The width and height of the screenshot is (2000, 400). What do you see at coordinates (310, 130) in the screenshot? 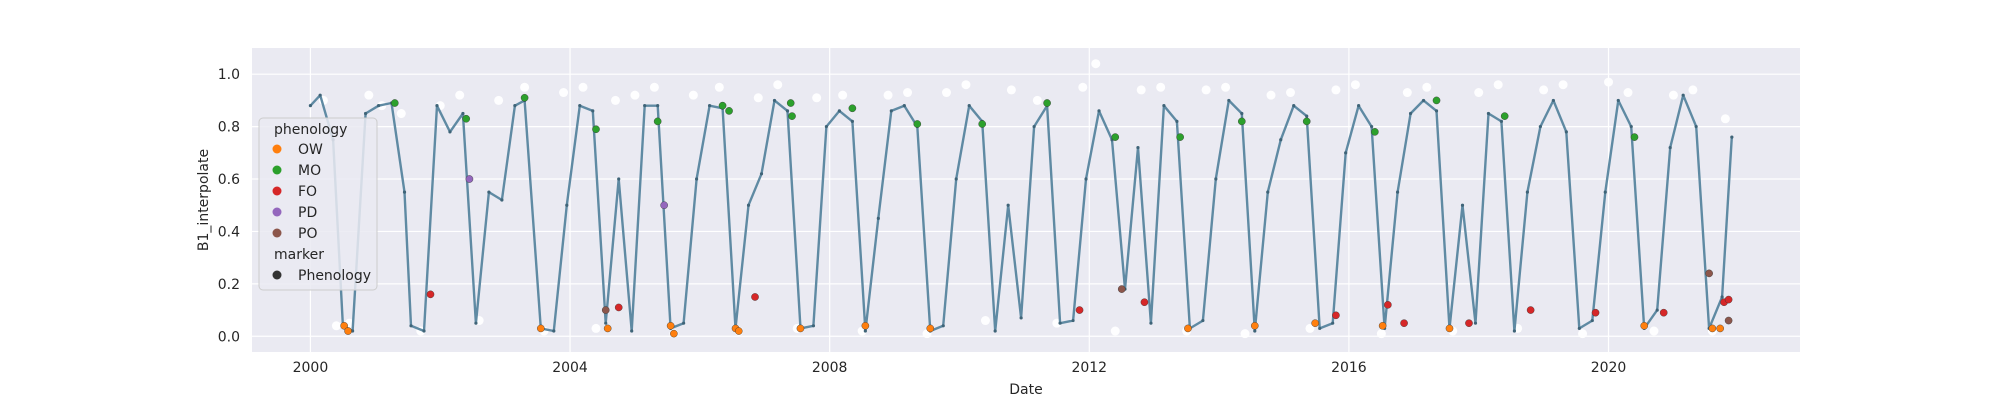
I see `legend-hue-title: phenology` at bounding box center [310, 130].